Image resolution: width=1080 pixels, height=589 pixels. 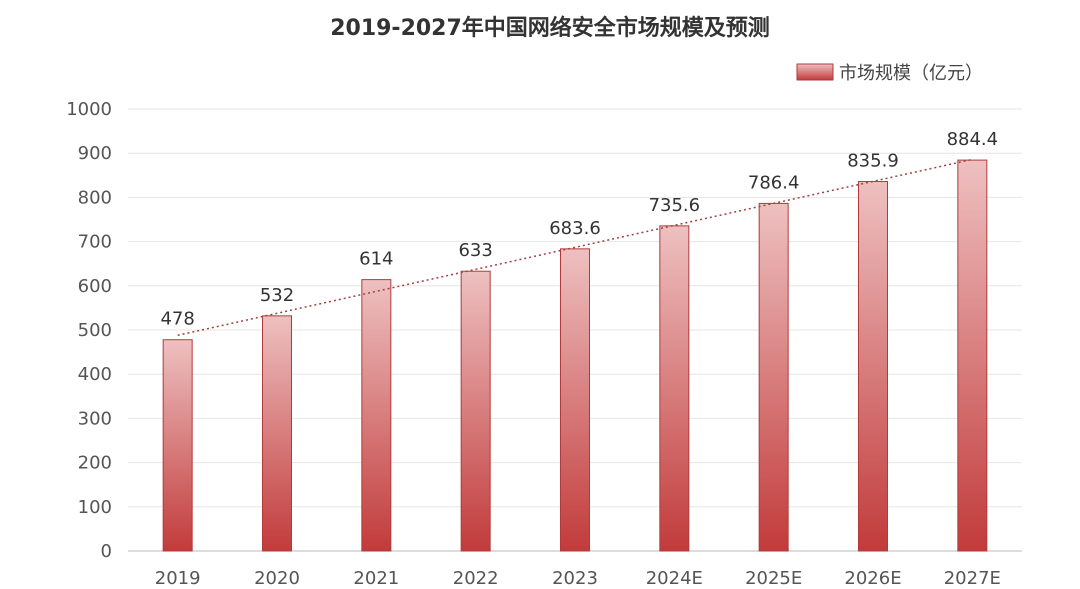 What do you see at coordinates (376, 259) in the screenshot?
I see `data-label: 614` at bounding box center [376, 259].